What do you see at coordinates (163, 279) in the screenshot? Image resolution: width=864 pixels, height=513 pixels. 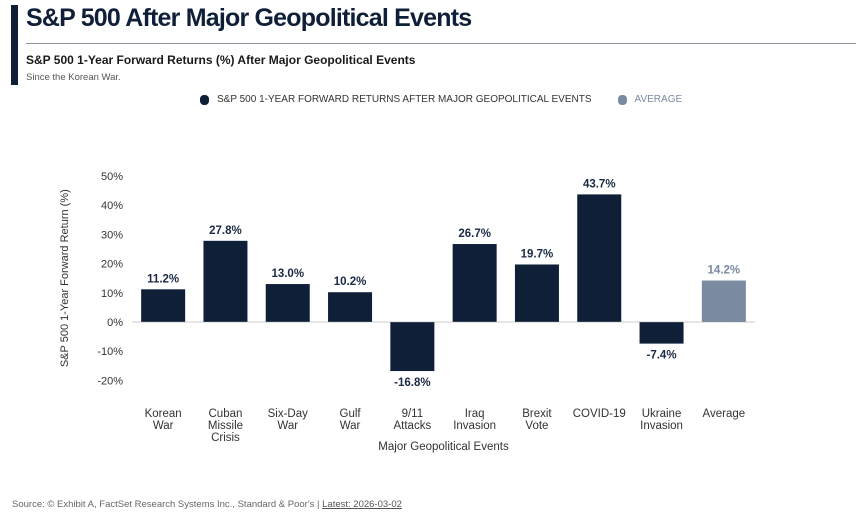 I see `data-label: 11.2%` at bounding box center [163, 279].